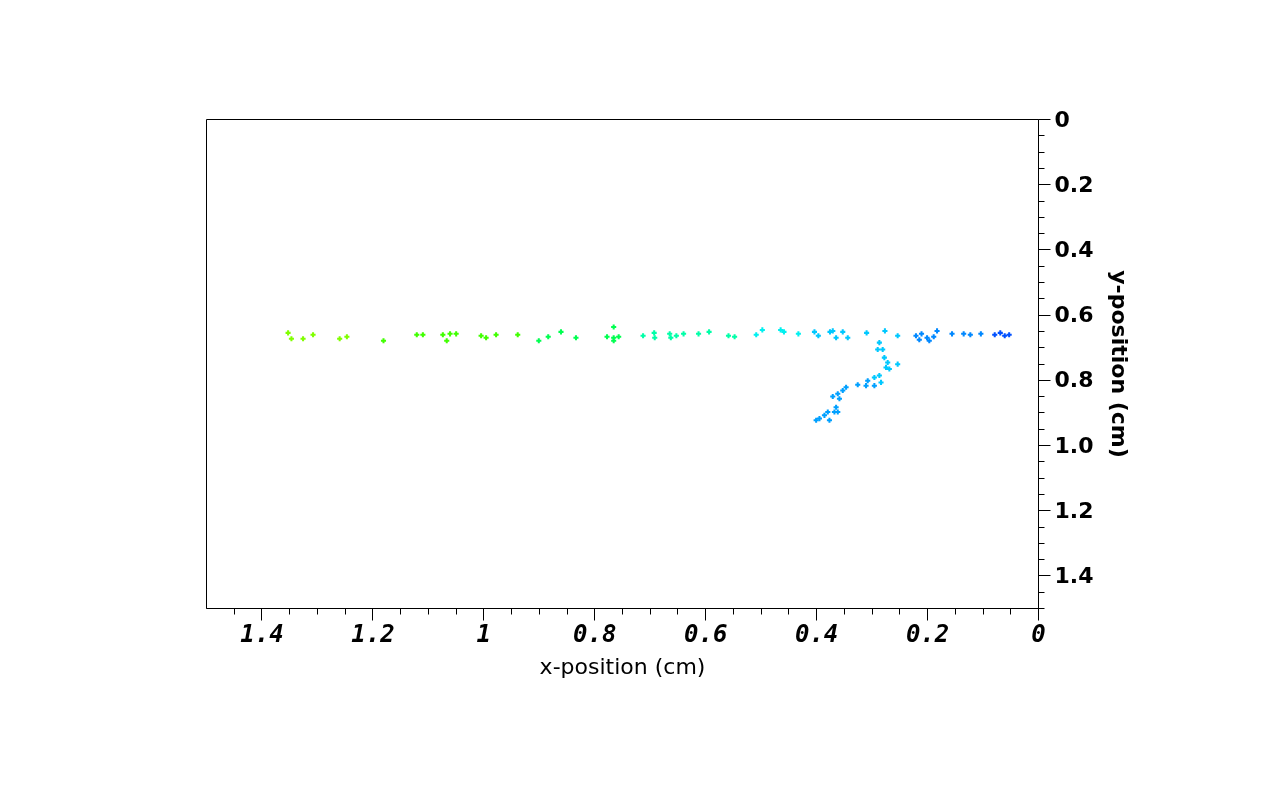  What do you see at coordinates (1074, 380) in the screenshot?
I see `y-tick-label: 0.8` at bounding box center [1074, 380].